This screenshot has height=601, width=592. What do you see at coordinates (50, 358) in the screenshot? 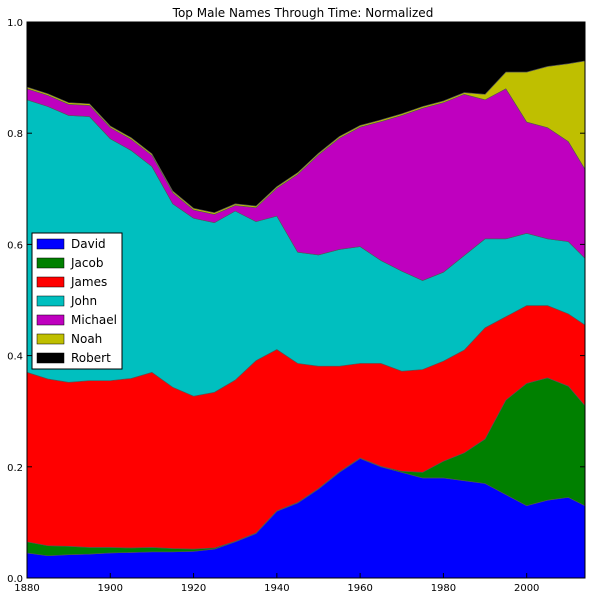
I see `legend-swatch-robert` at bounding box center [50, 358].